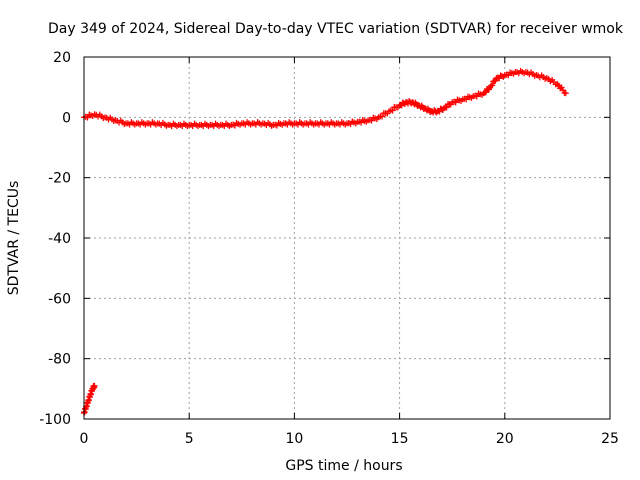 The height and width of the screenshot is (480, 640). What do you see at coordinates (62, 58) in the screenshot?
I see `y-tick-label: 20` at bounding box center [62, 58].